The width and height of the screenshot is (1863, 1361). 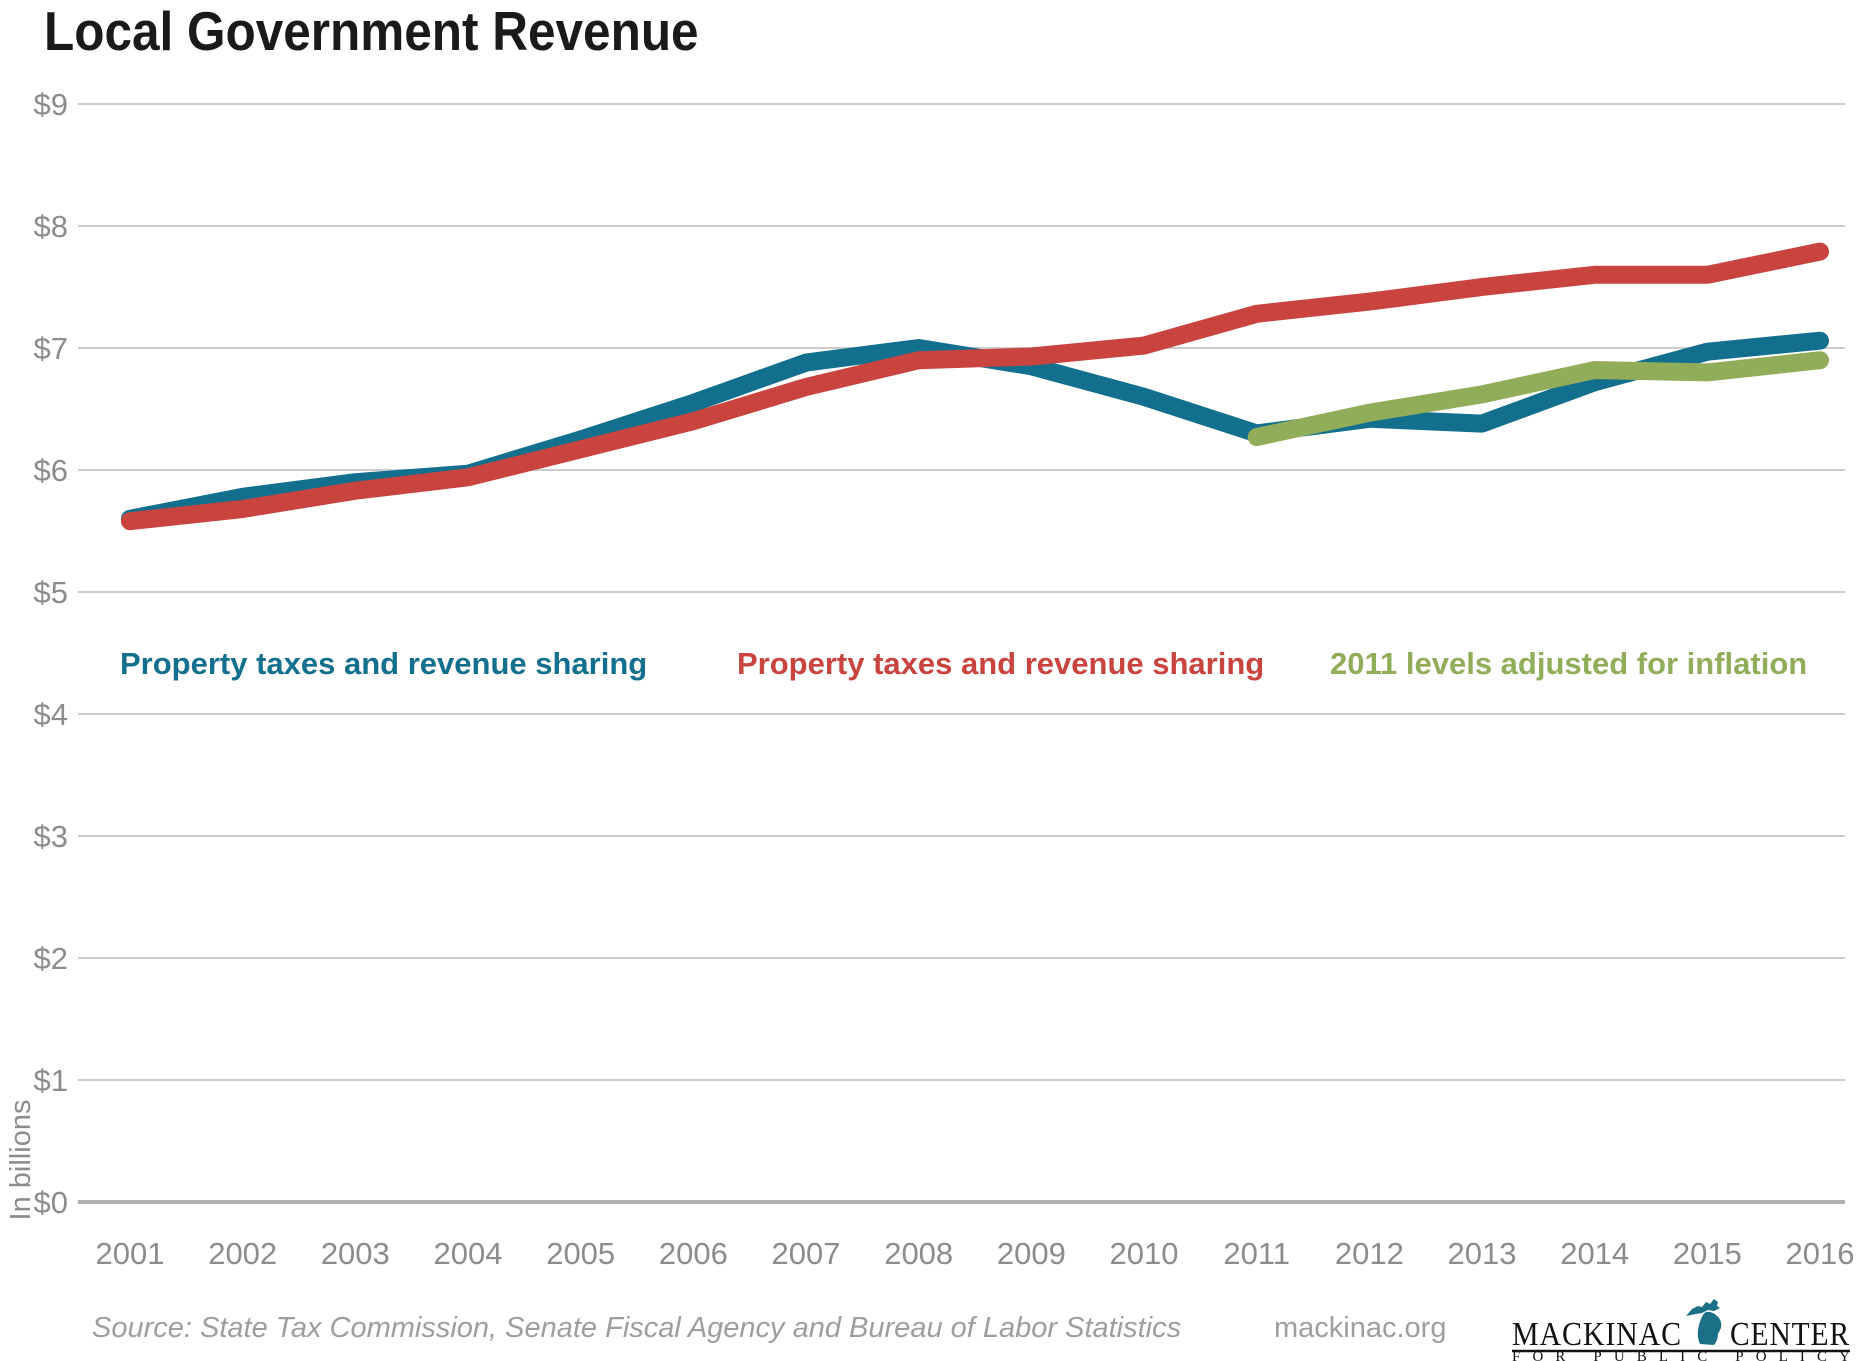 What do you see at coordinates (51, 958) in the screenshot?
I see `y-tick-label: $2` at bounding box center [51, 958].